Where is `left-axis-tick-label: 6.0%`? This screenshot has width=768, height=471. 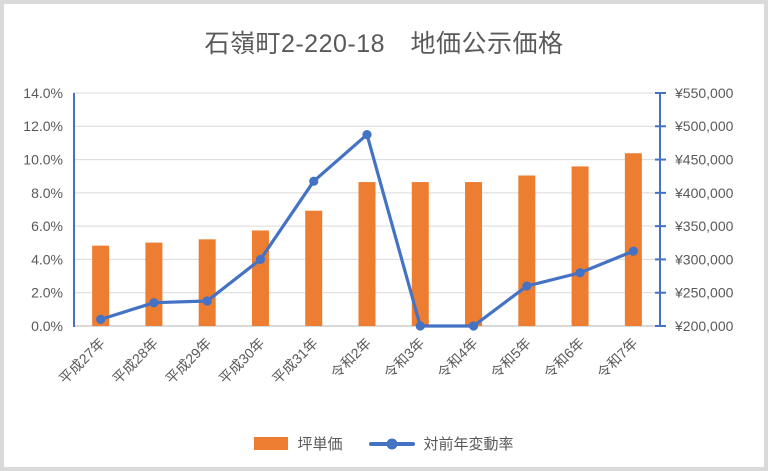 left-axis-tick-label: 6.0% is located at coordinates (47, 226).